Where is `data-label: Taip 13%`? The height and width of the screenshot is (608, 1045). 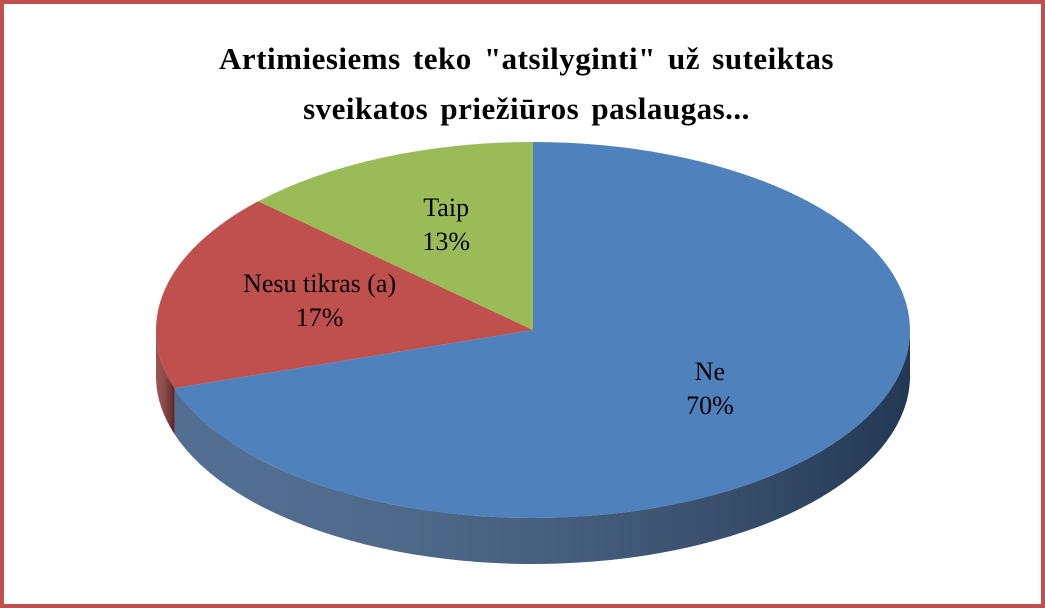
data-label: Taip 13% is located at coordinates (446, 224).